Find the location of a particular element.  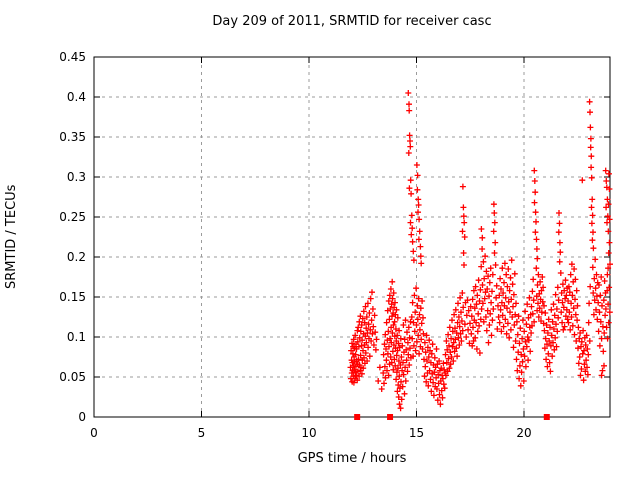

y-tick-label: 0.25 is located at coordinates (72, 217).